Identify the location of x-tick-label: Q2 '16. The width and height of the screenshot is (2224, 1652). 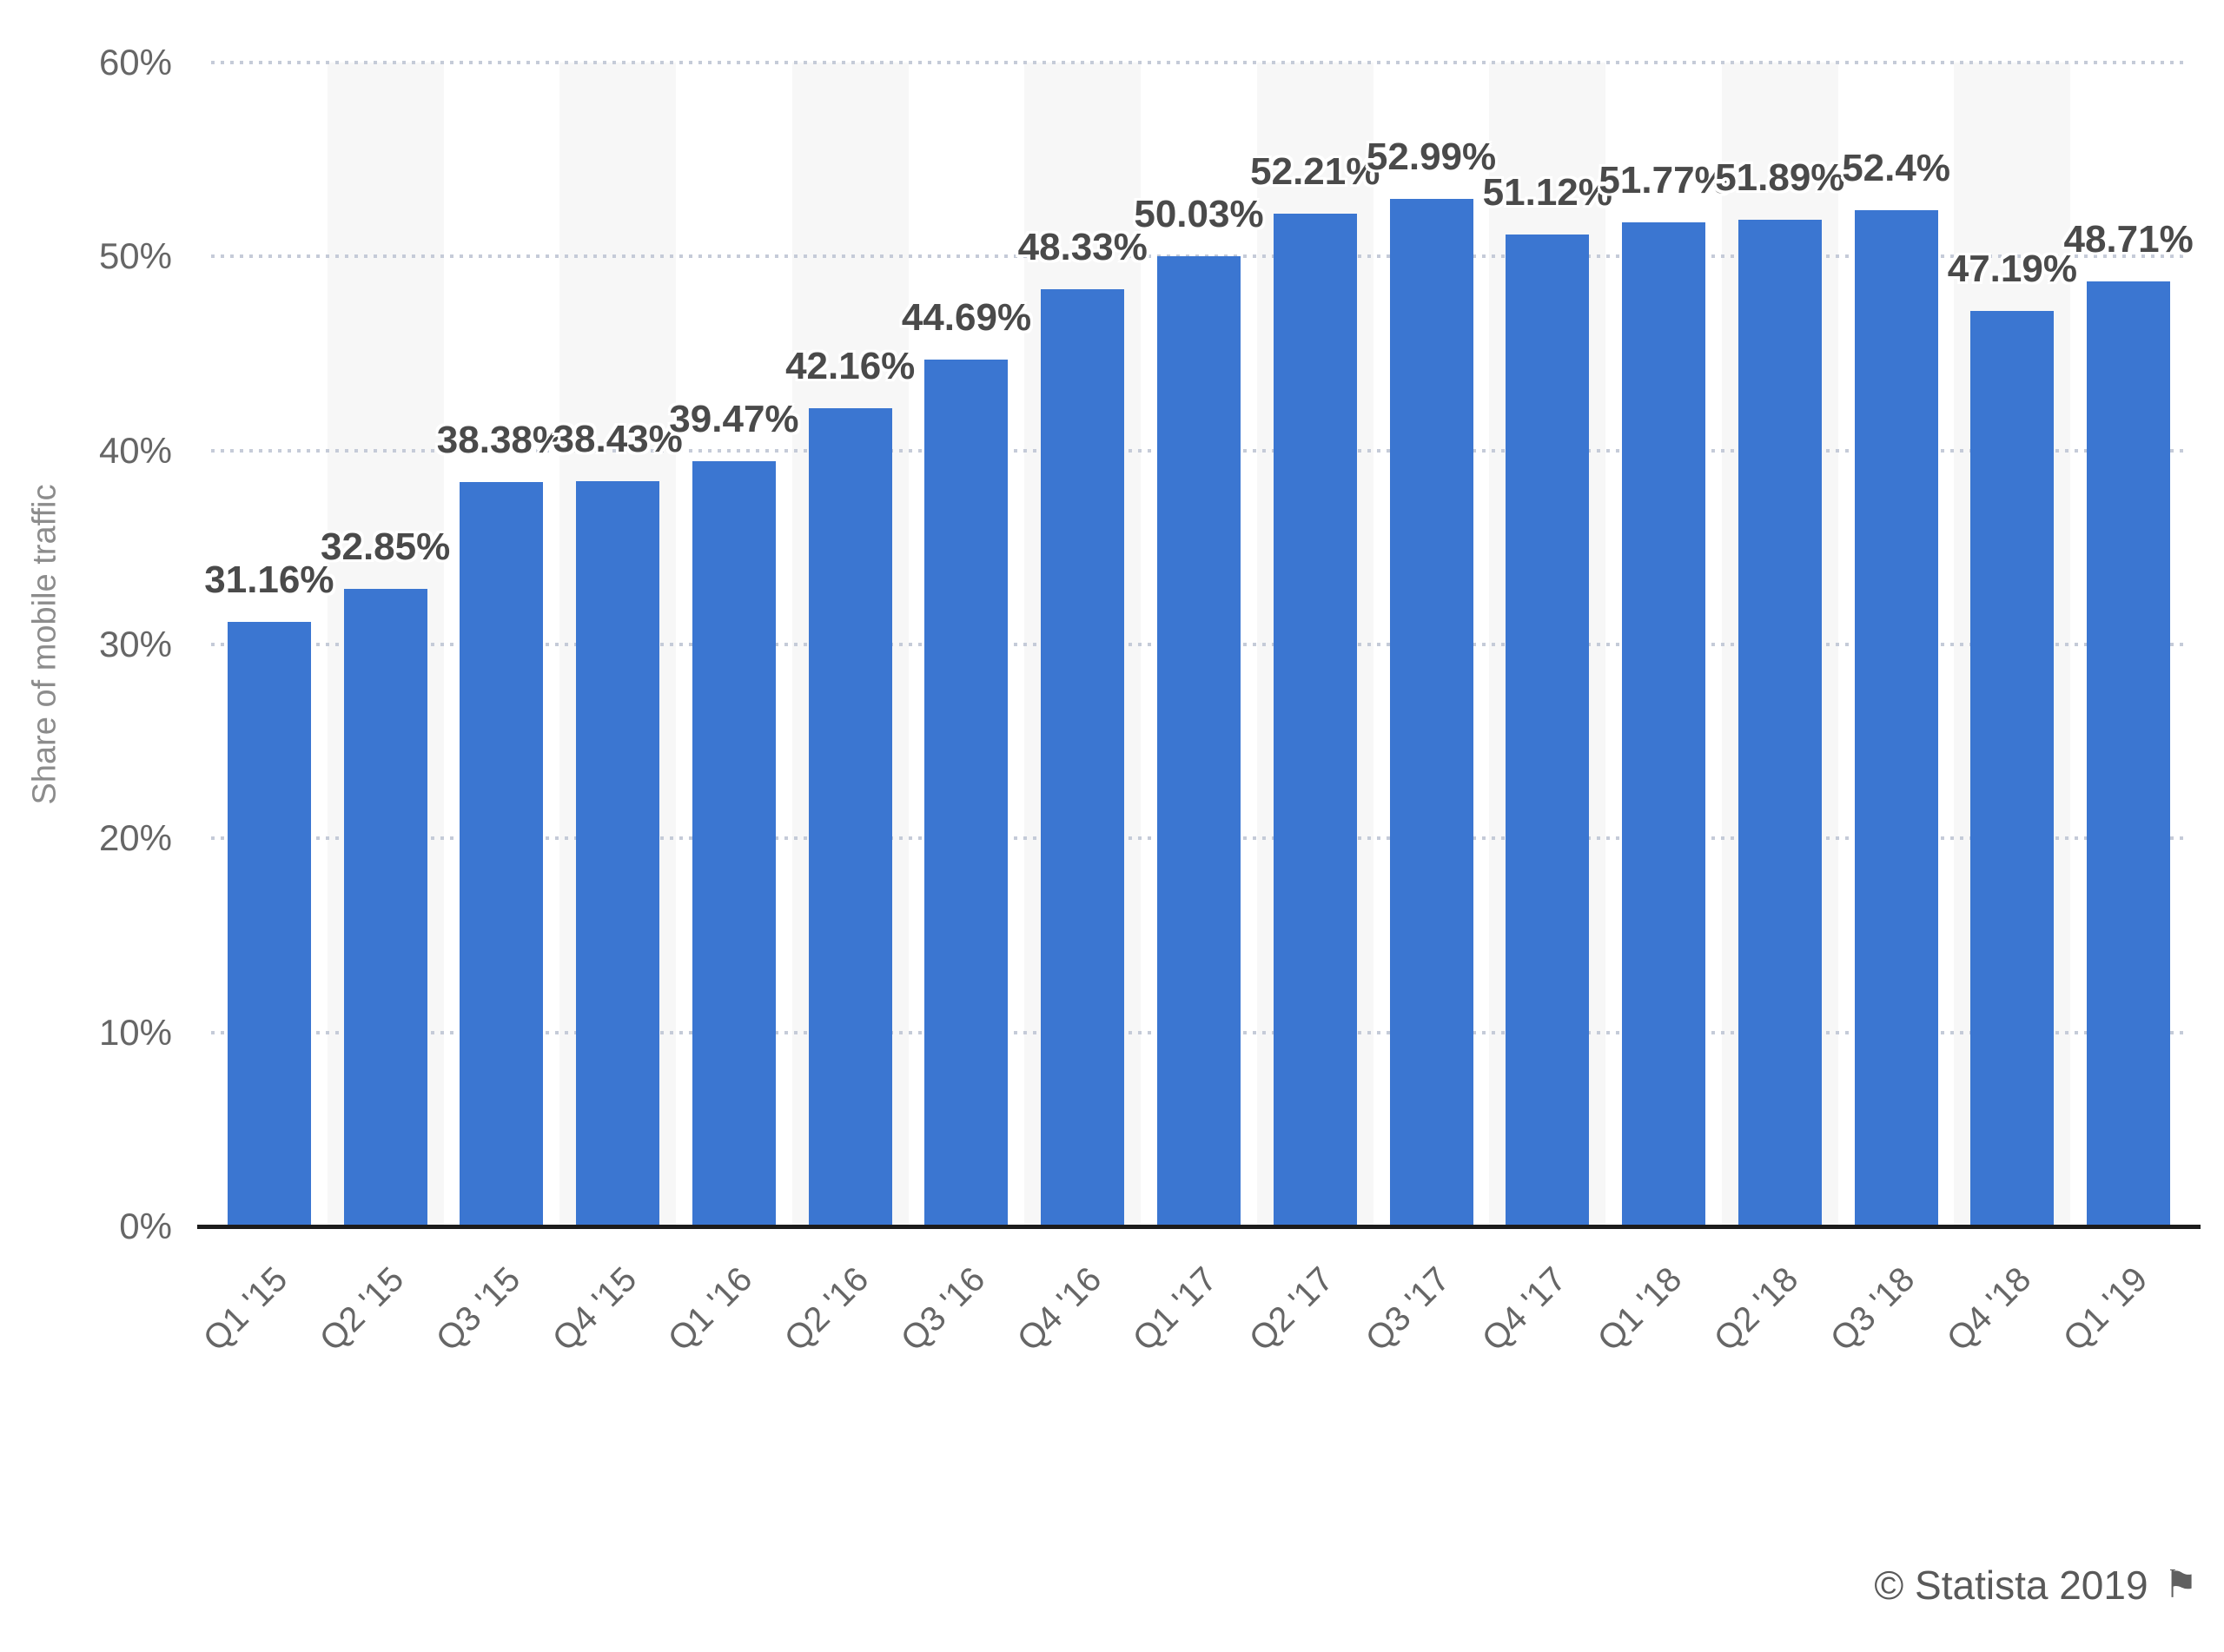
(827, 1309).